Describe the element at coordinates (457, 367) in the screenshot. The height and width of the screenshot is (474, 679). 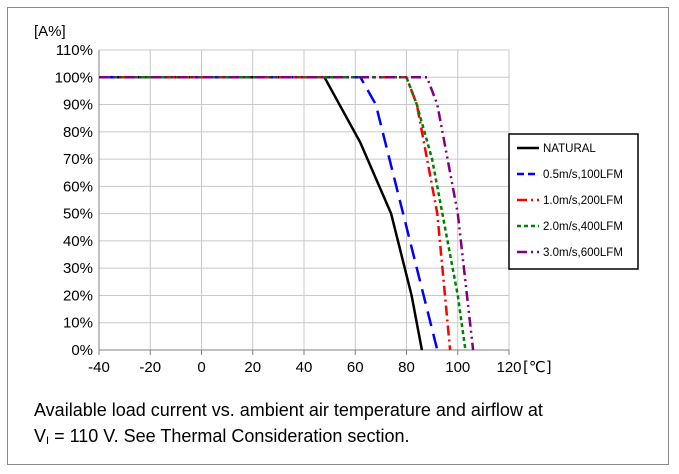
I see `x-tick-label: 100` at that location.